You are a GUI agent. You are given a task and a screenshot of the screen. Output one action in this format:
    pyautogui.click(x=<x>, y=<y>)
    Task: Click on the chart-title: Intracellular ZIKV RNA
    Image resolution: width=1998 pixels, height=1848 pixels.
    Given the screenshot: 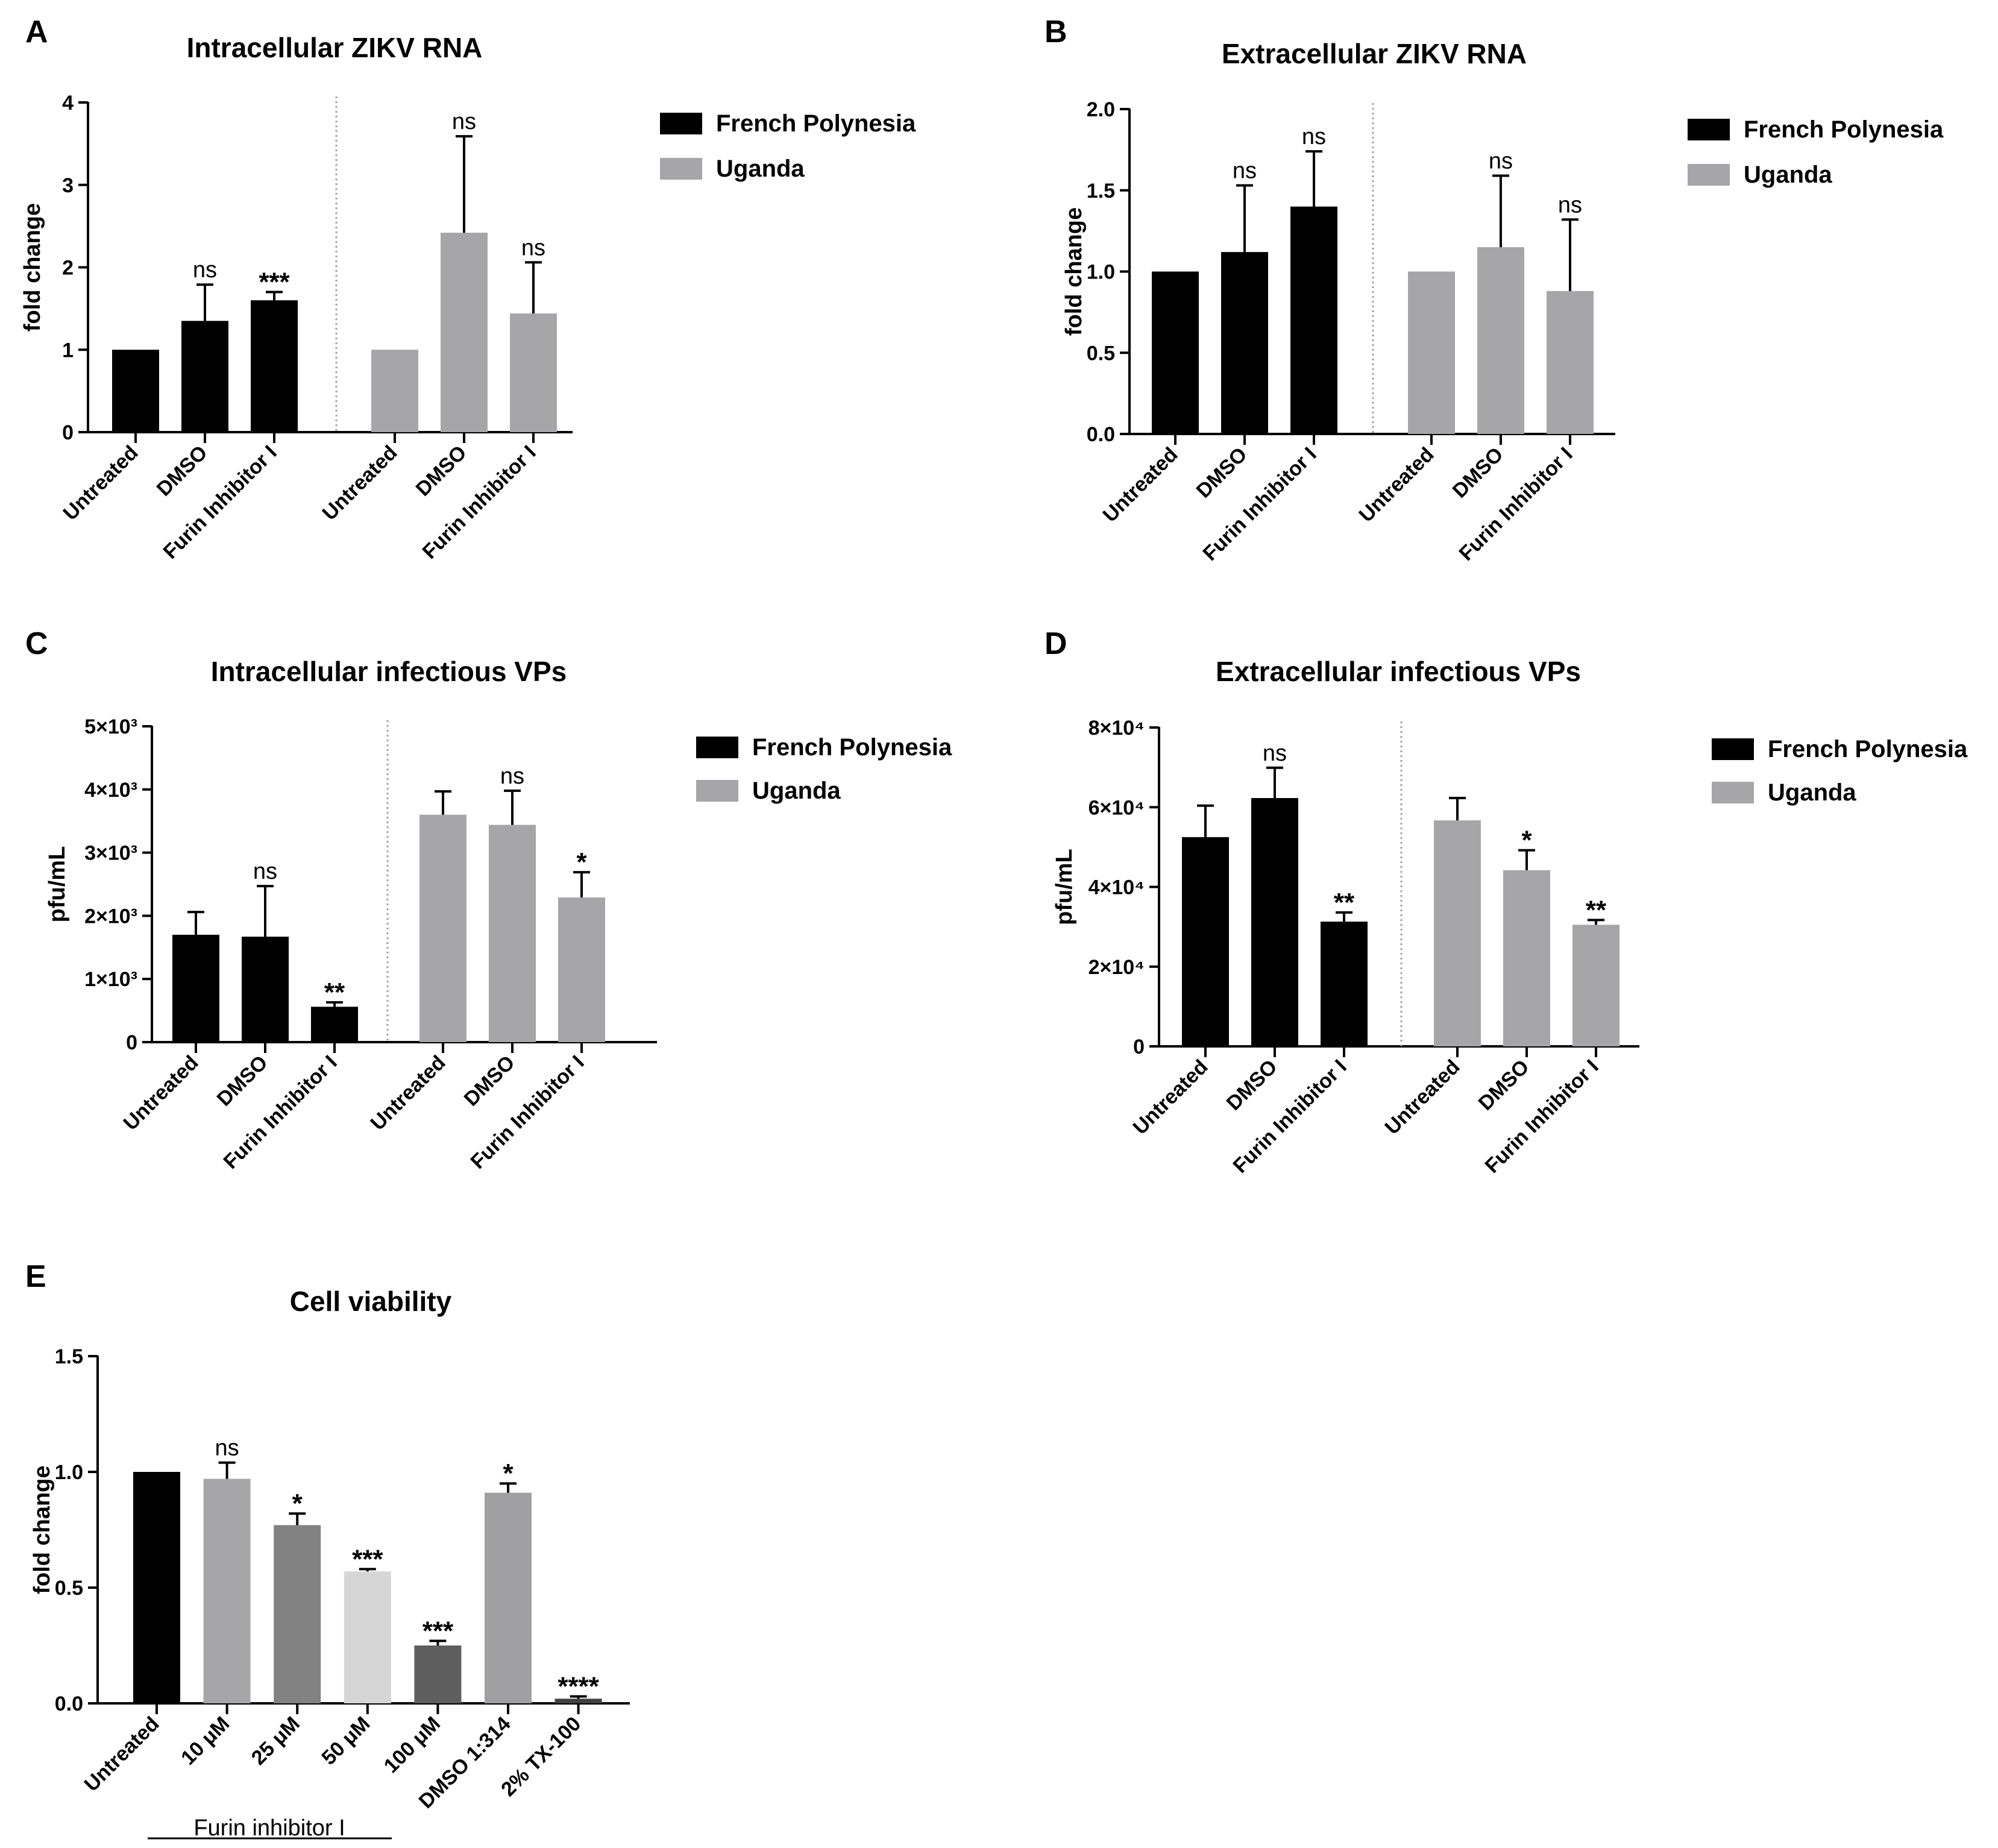 What is the action you would take?
    pyautogui.click(x=335, y=47)
    